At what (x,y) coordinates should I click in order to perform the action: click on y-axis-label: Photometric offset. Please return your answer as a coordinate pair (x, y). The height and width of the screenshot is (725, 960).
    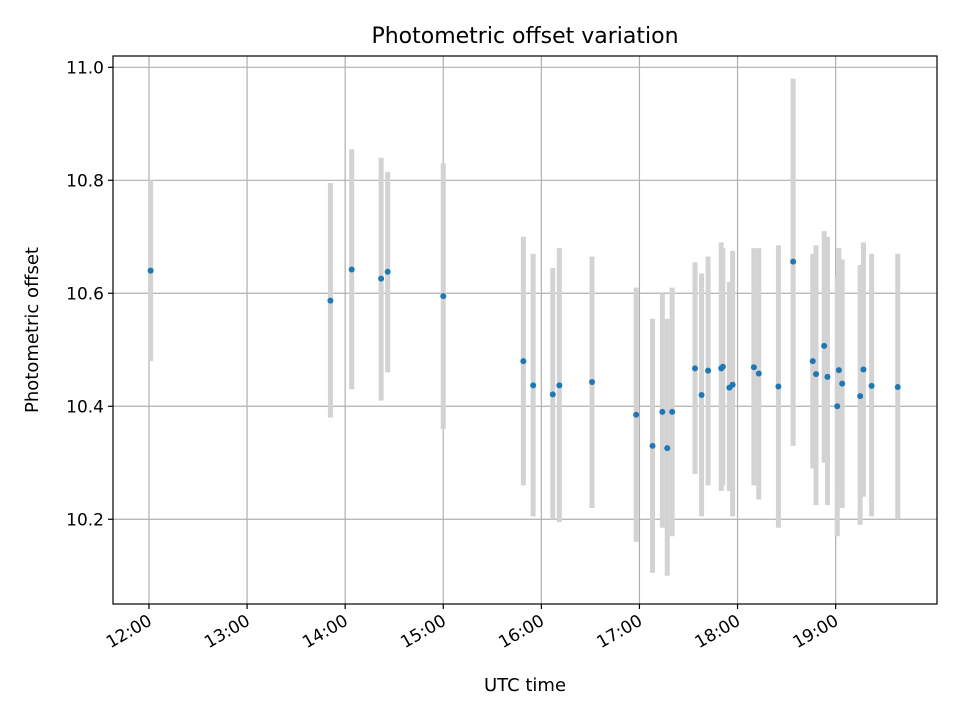
    Looking at the image, I should click on (32, 330).